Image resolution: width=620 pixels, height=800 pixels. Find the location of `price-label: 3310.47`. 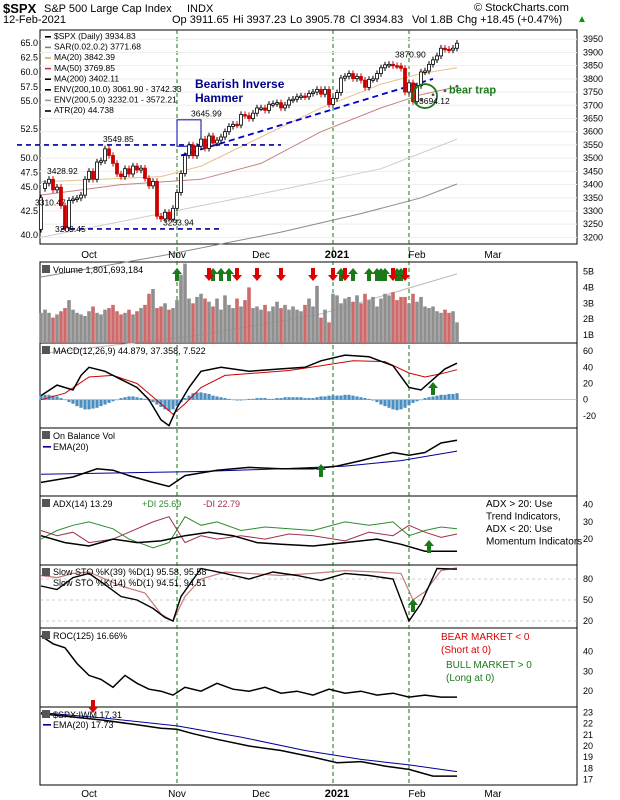

price-label: 3310.47 is located at coordinates (50, 202).